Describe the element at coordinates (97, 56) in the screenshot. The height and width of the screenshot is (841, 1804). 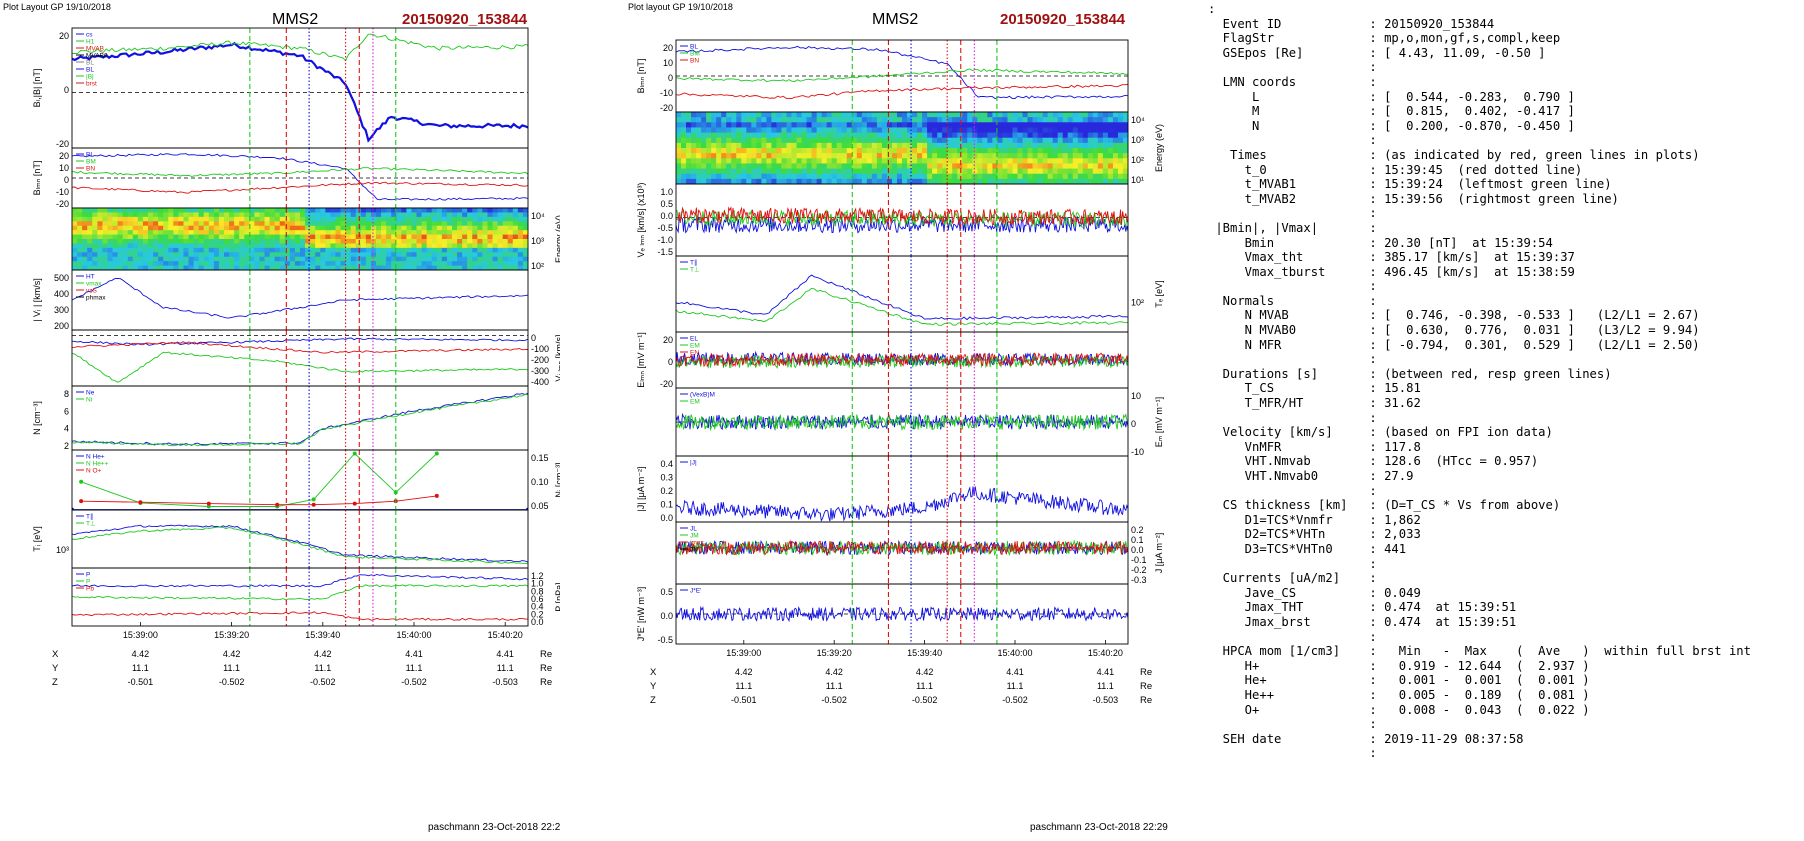
I see `legend-entry: MVAB0` at that location.